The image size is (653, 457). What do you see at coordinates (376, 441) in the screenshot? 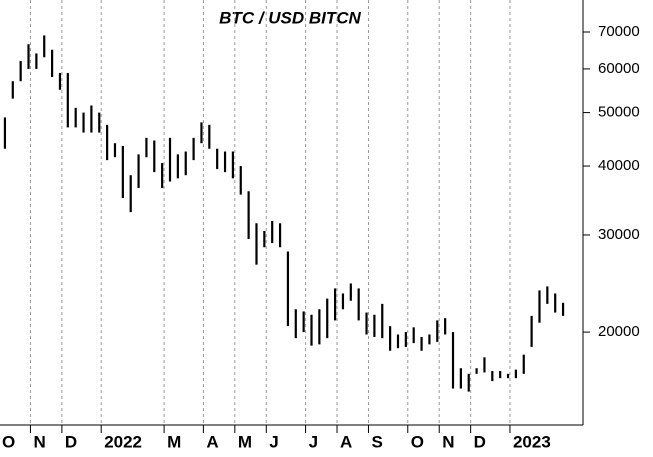
I see `x-tick-label: S` at bounding box center [376, 441].